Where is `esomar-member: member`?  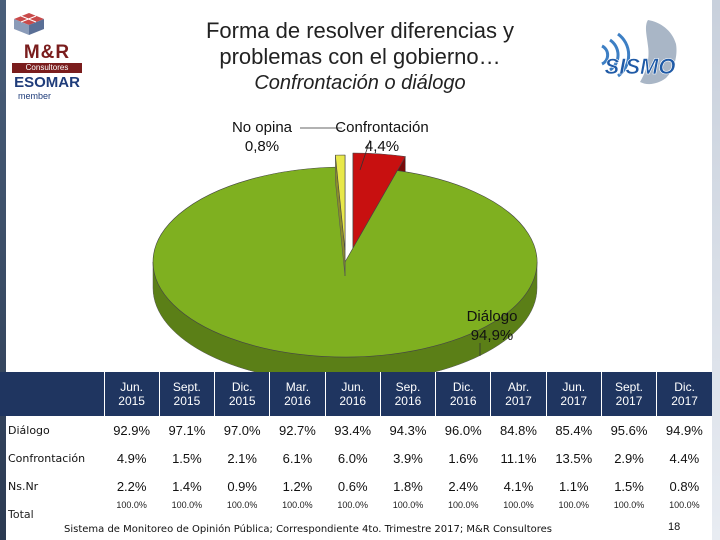
esomar-member: member is located at coordinates (35, 96).